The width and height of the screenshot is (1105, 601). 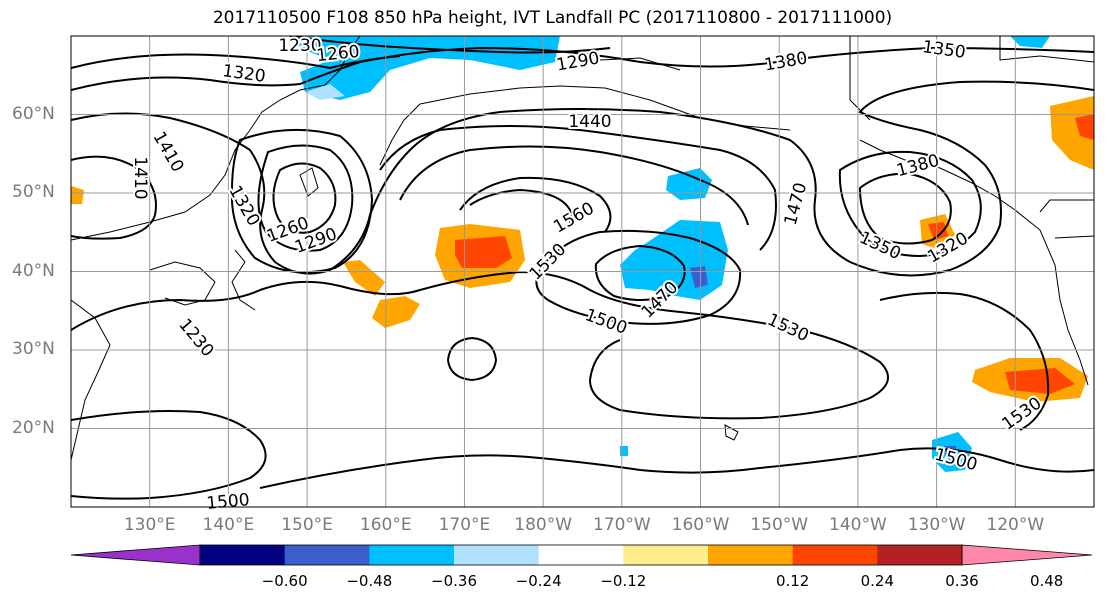 What do you see at coordinates (307, 525) in the screenshot?
I see `lon-label: 150°E` at bounding box center [307, 525].